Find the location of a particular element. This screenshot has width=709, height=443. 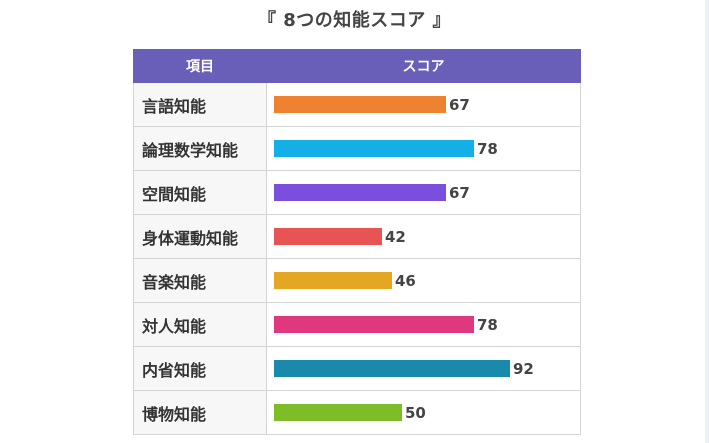

table-row: 内省知能 92 is located at coordinates (357, 368).